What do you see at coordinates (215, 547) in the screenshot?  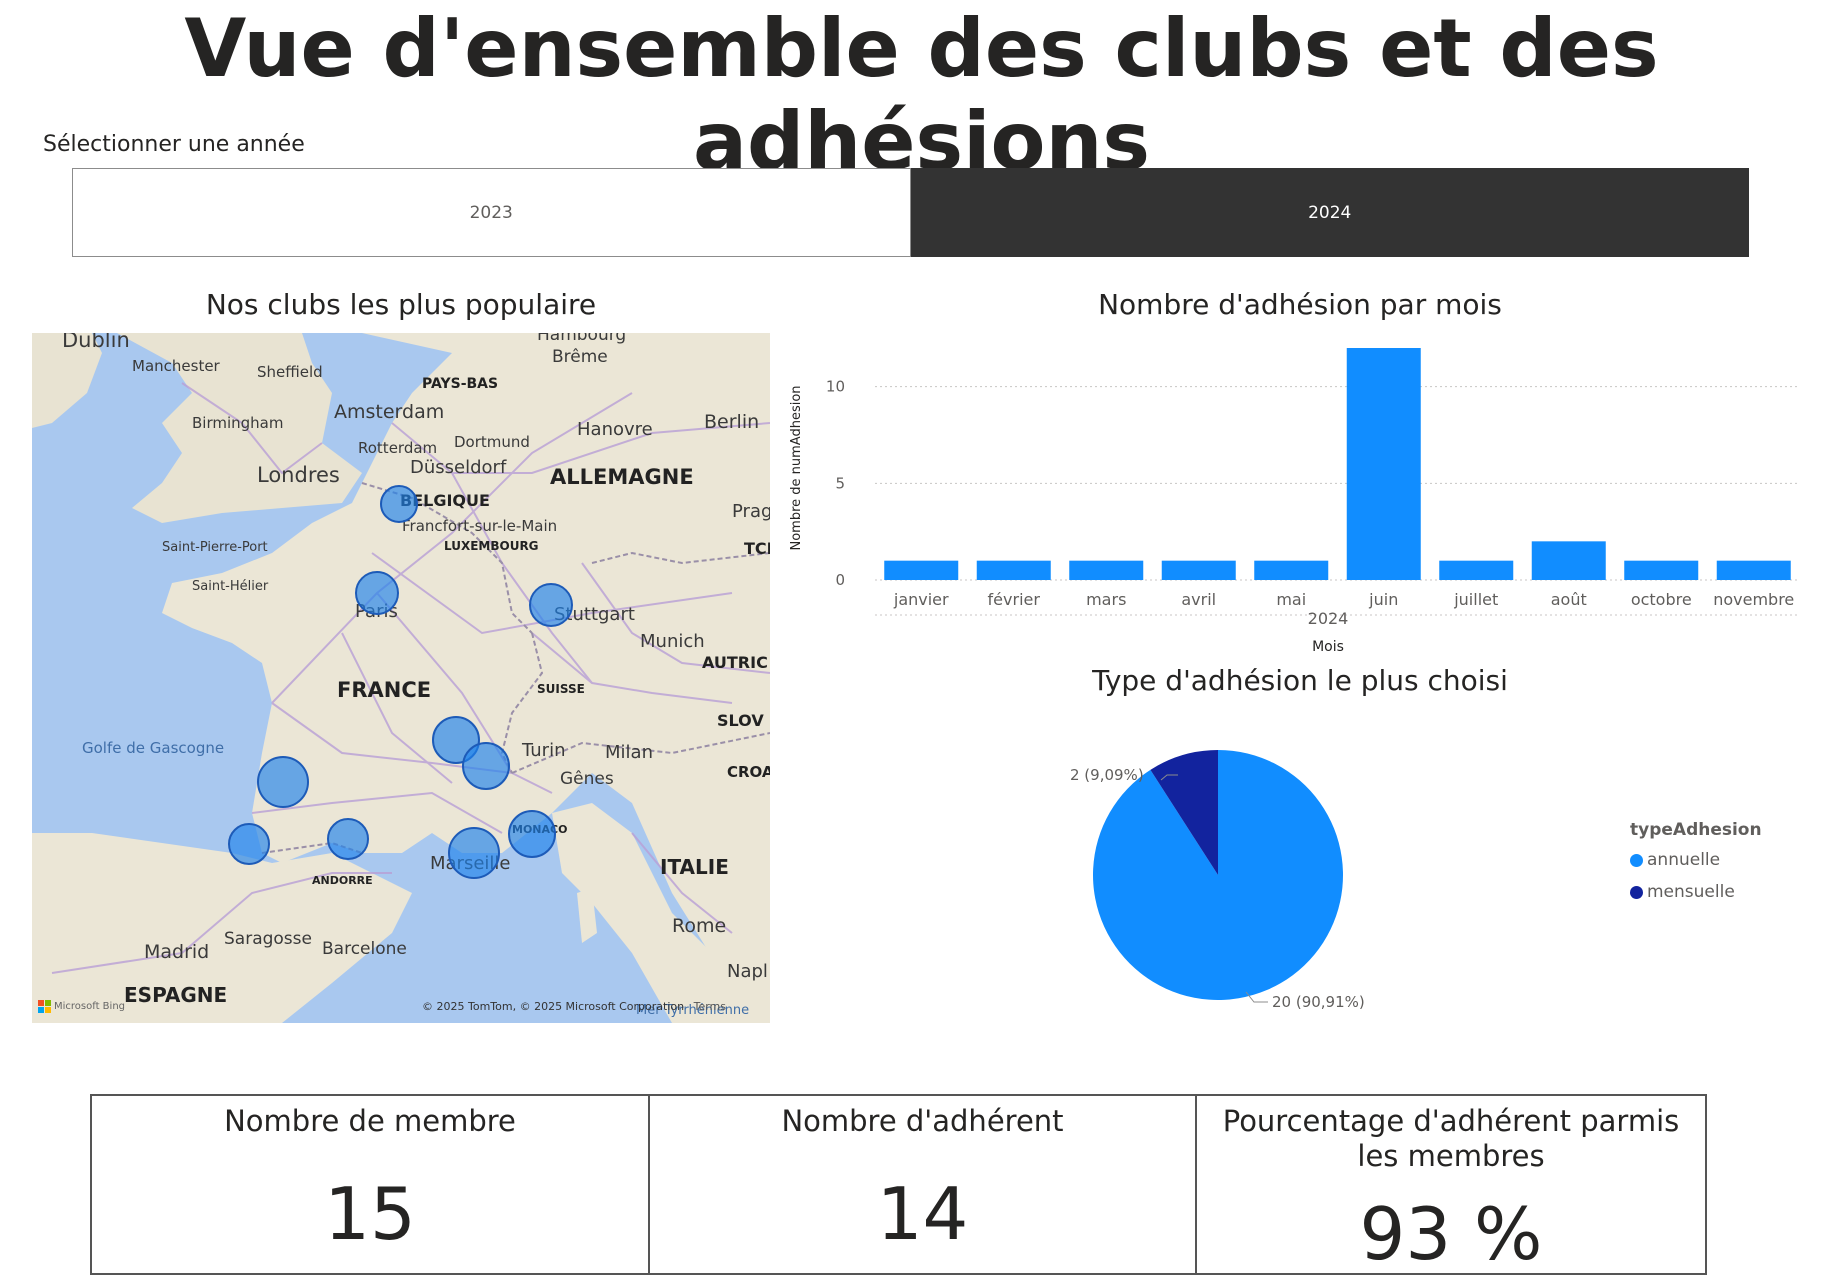 I see `map-label-saint-pierre-port: Saint-Pierre-Port` at bounding box center [215, 547].